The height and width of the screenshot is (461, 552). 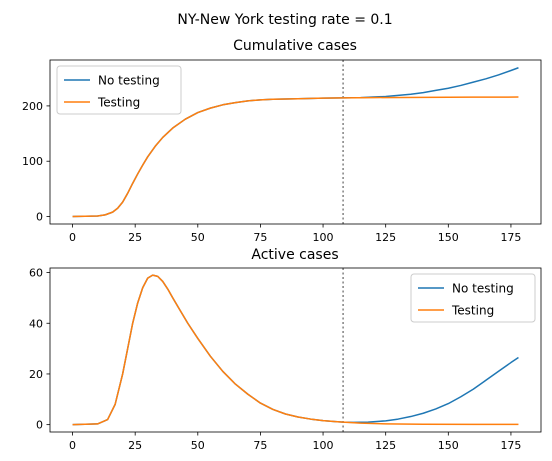 I want to click on active-cases-xtick-label: 25, so click(x=135, y=445).